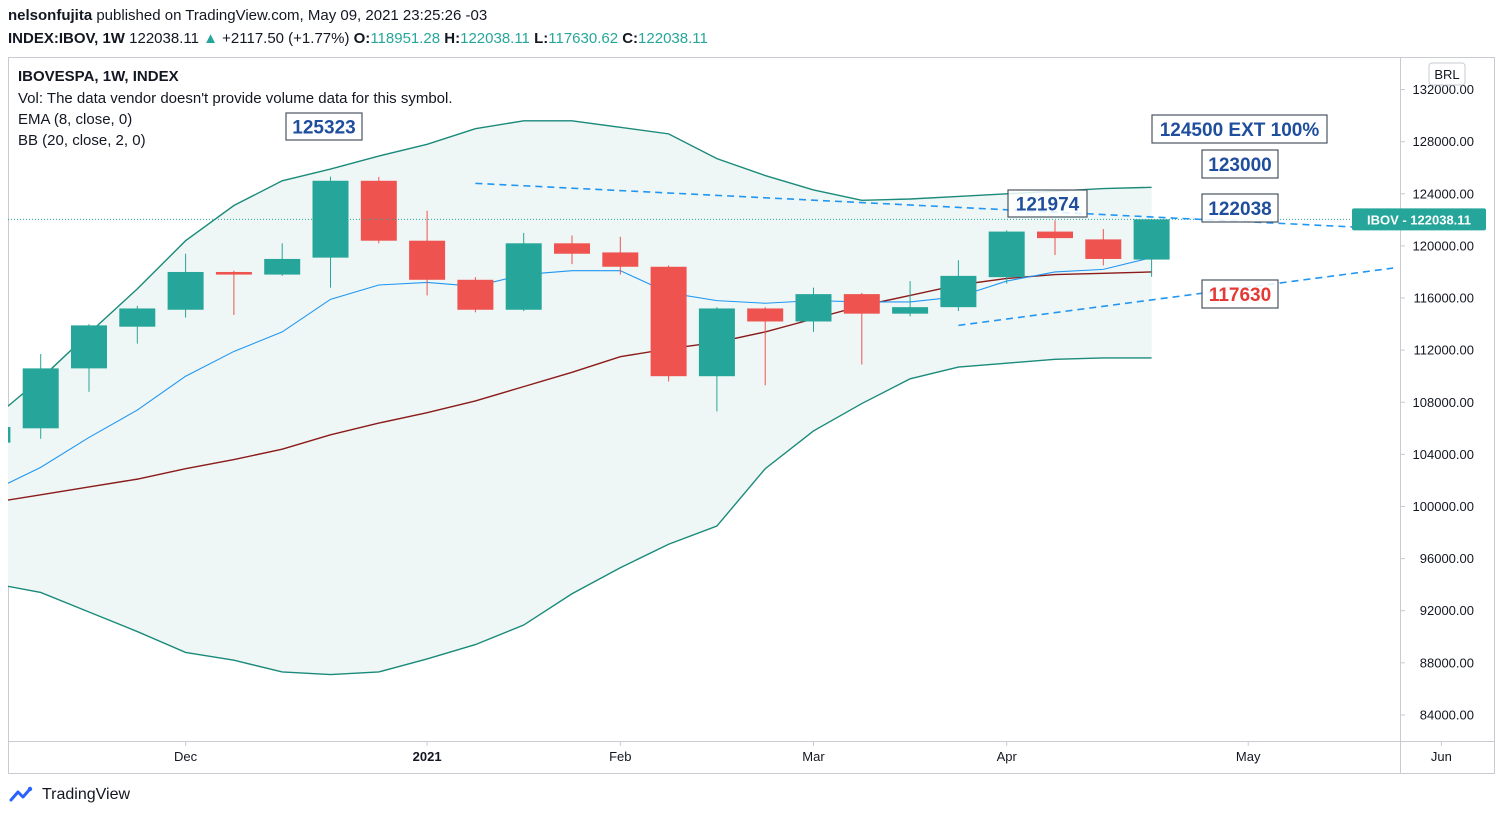 This screenshot has height=820, width=1504. What do you see at coordinates (1447, 610) in the screenshot?
I see `y-tick-label: 92000.00` at bounding box center [1447, 610].